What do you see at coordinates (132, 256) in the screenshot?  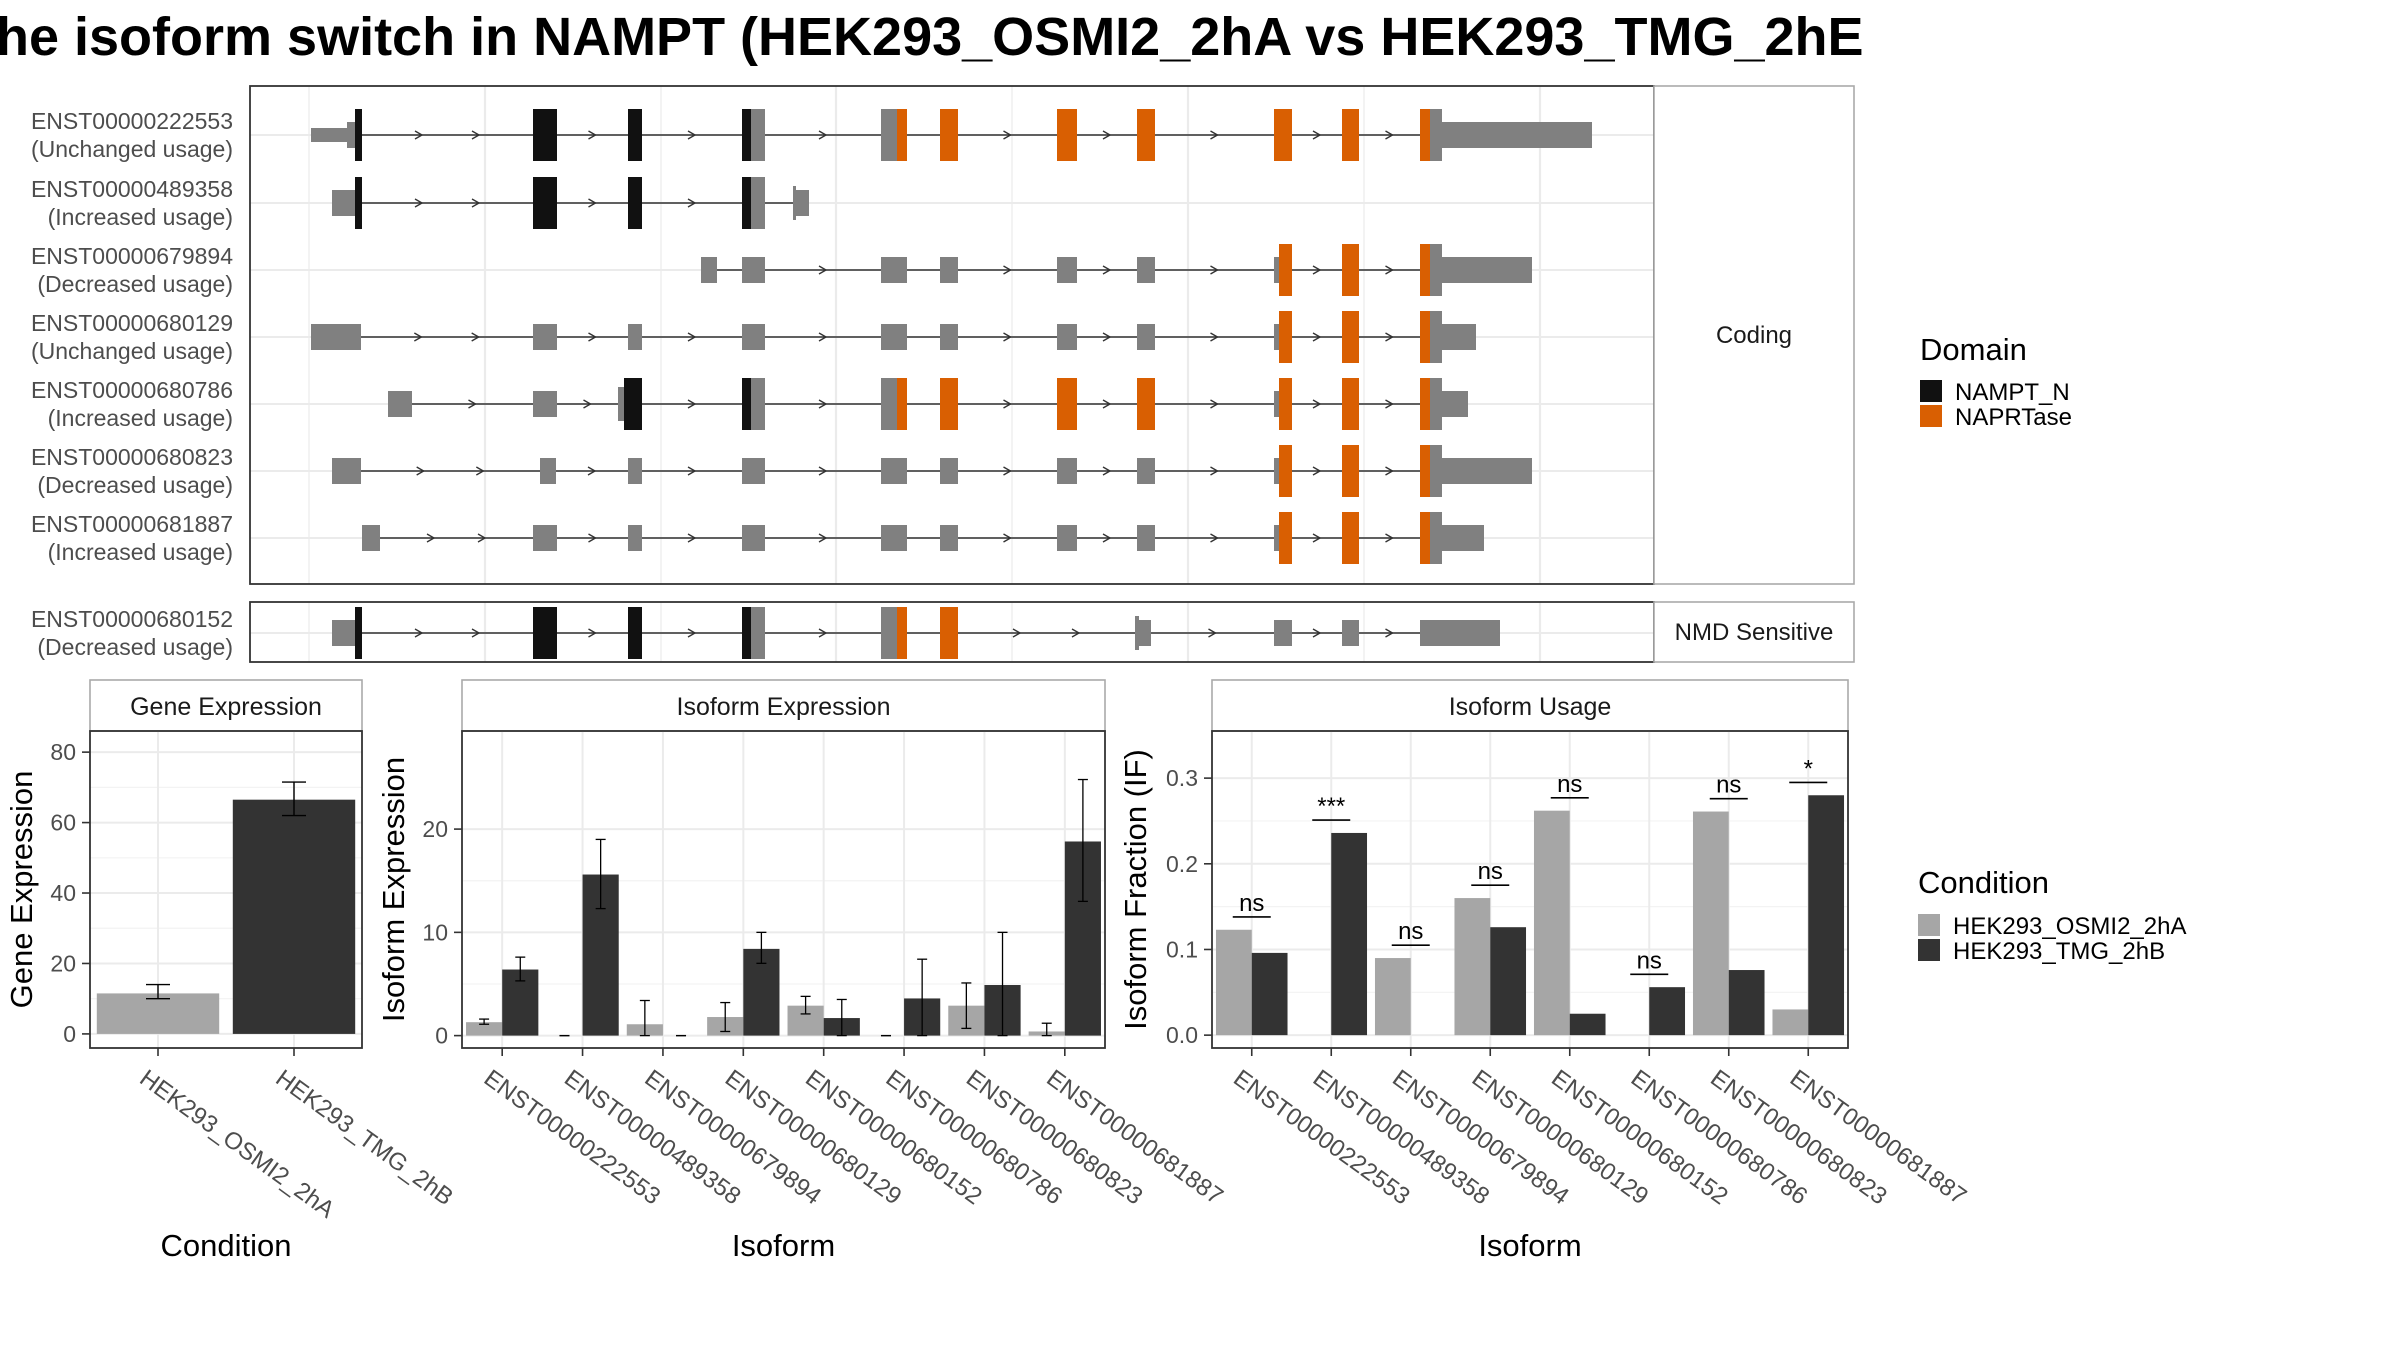 I see `transcript-id-label: ENST00000679894` at bounding box center [132, 256].